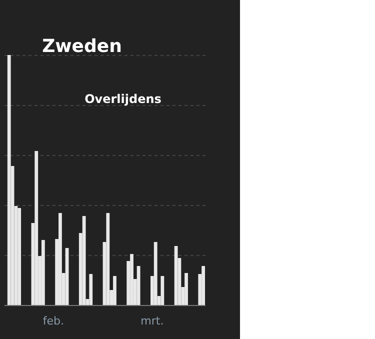 The height and width of the screenshot is (339, 375). I want to click on x-tick-label: mrt., so click(152, 321).